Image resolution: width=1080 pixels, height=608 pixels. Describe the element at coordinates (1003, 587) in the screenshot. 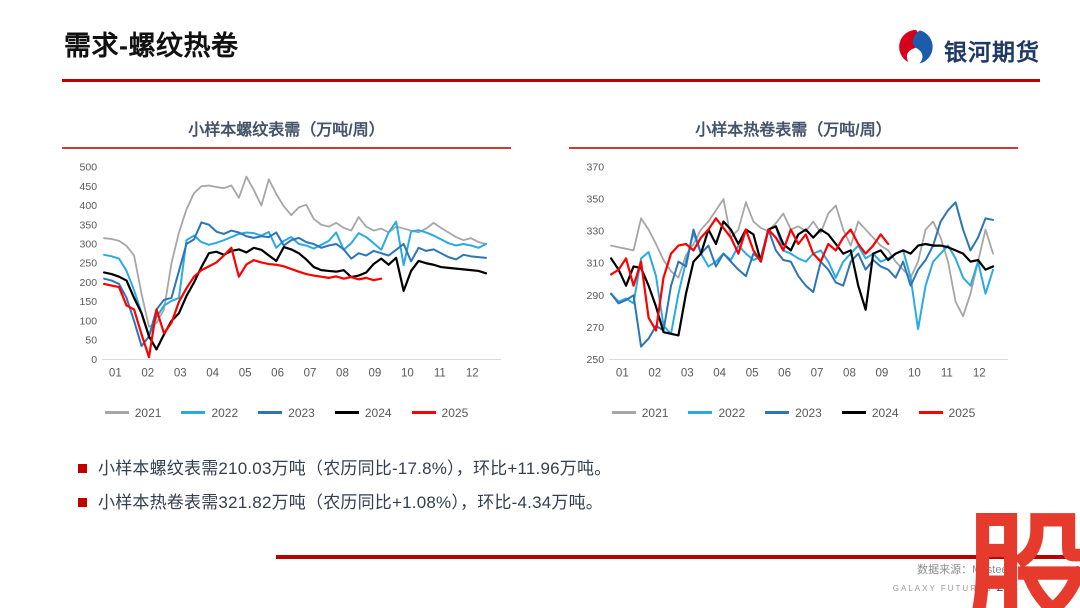

I see `page-number: 26` at that location.